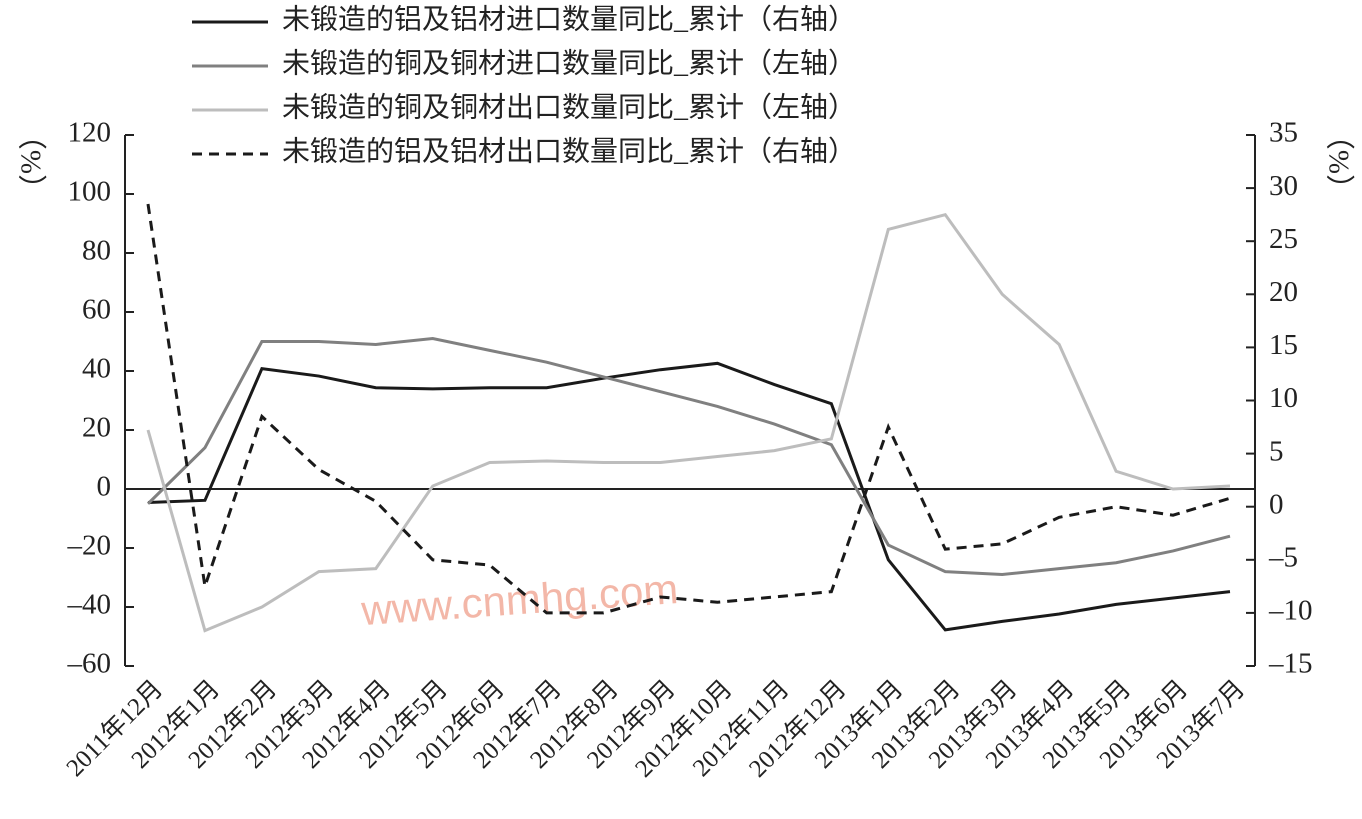 The image size is (1362, 819). I want to click on y-tick-label: 0, so click(104, 487).